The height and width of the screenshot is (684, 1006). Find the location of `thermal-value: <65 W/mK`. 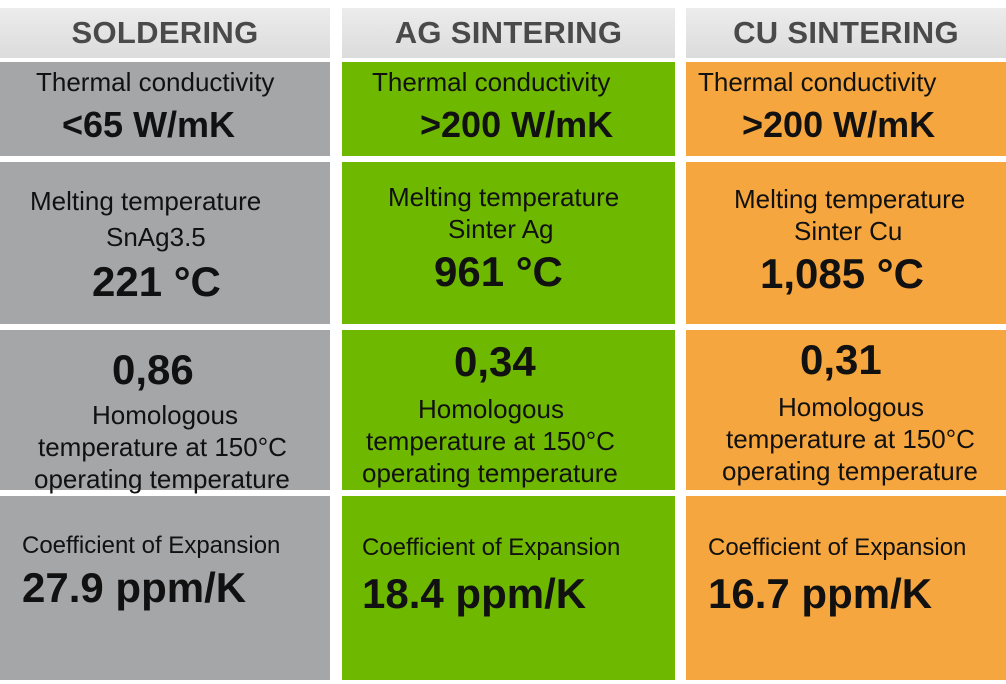

thermal-value: <65 W/mK is located at coordinates (149, 124).